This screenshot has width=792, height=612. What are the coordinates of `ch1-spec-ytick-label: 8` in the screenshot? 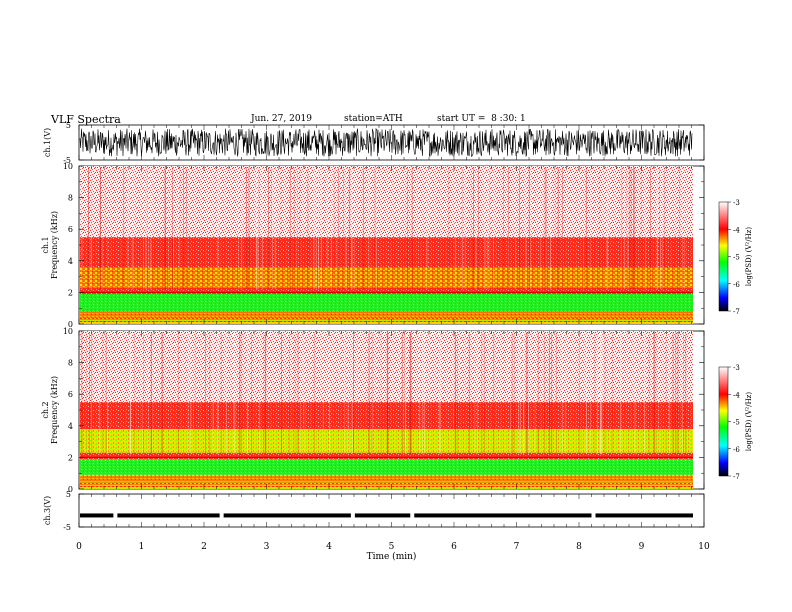 It's located at (70, 198).